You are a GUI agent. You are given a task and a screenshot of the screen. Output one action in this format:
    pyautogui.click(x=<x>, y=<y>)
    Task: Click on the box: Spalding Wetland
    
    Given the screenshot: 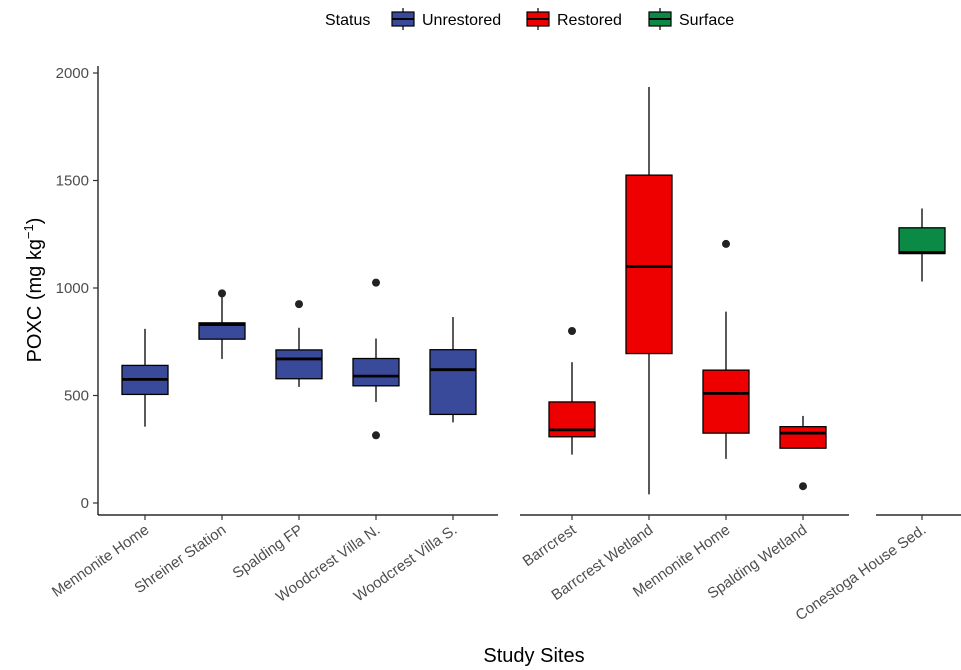 What is the action you would take?
    pyautogui.click(x=765, y=509)
    